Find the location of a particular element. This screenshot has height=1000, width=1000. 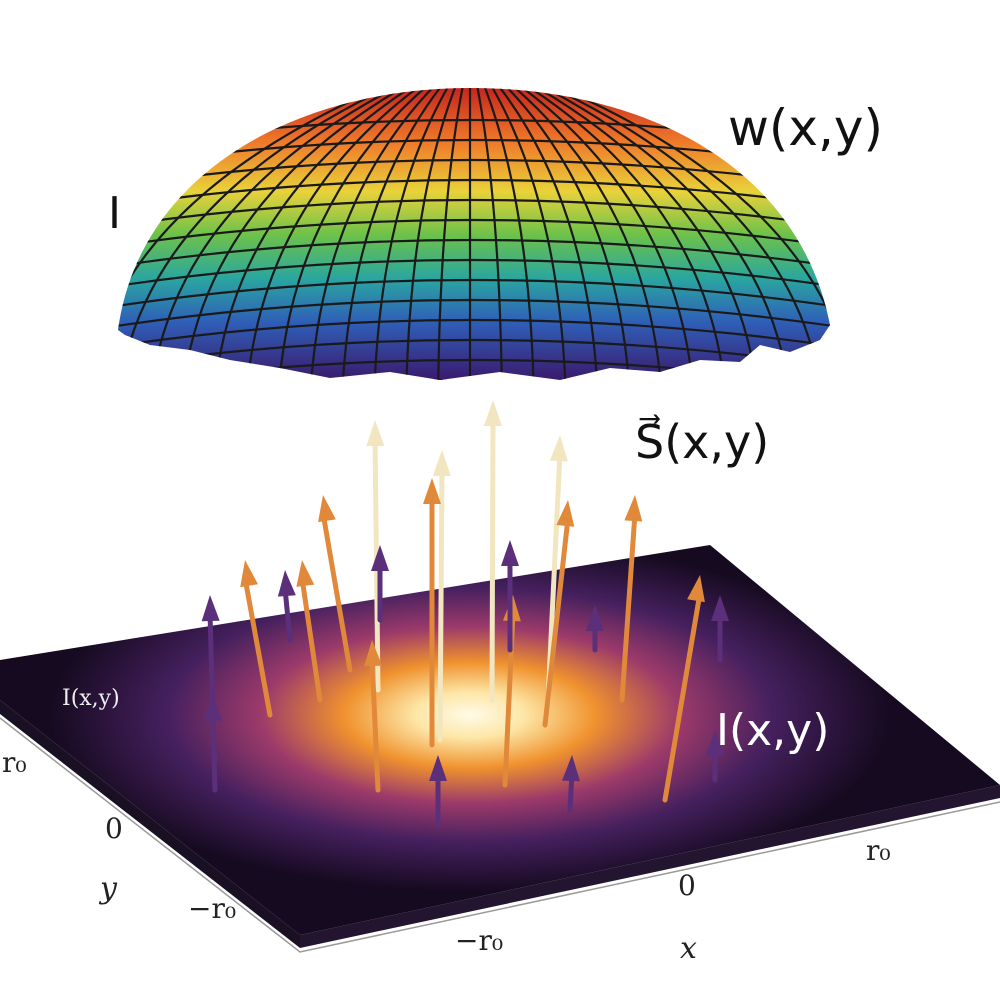

x-tick-label: 0 is located at coordinates (687, 885).